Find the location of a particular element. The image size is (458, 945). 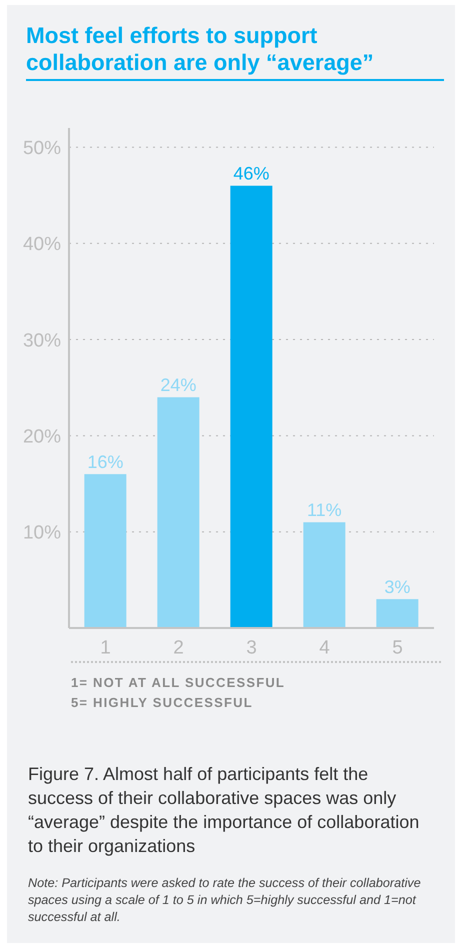

x-tick-label: 1 is located at coordinates (105, 647).